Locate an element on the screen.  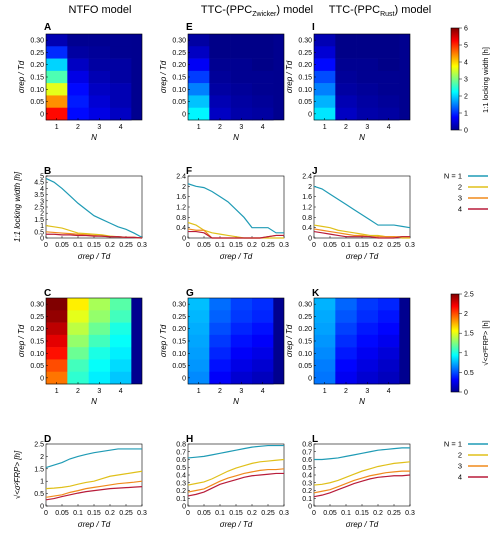
xtick-label-l-3: 0.15 is located at coordinates (362, 513).